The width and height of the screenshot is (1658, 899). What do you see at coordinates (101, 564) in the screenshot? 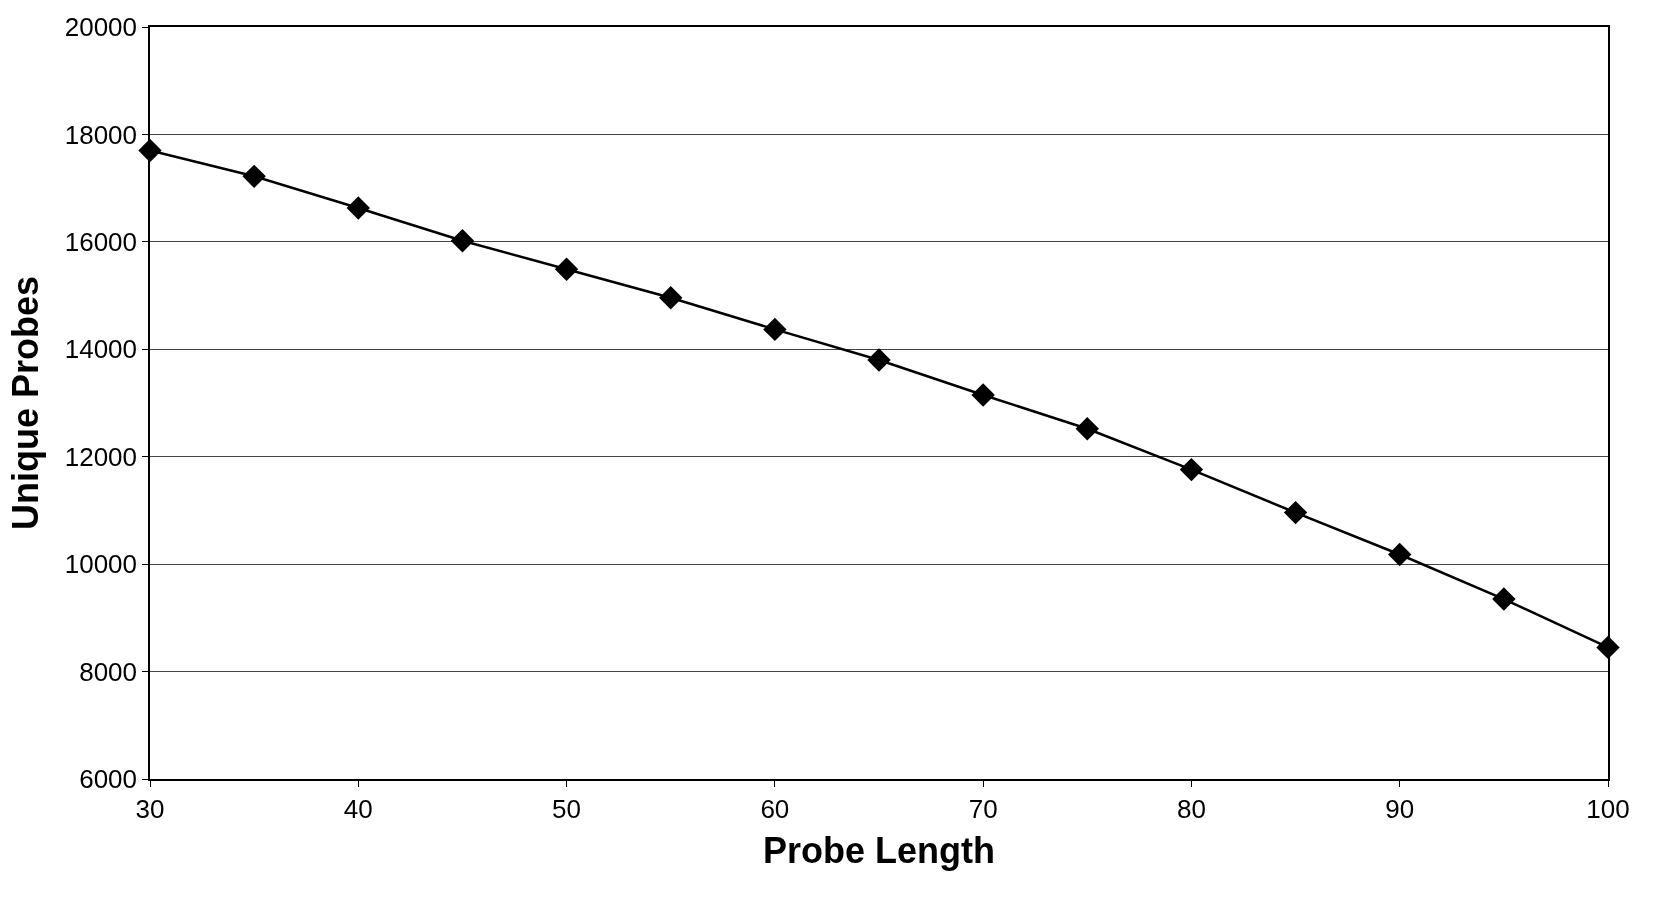
I see `y-tick-label: 10000` at bounding box center [101, 564].